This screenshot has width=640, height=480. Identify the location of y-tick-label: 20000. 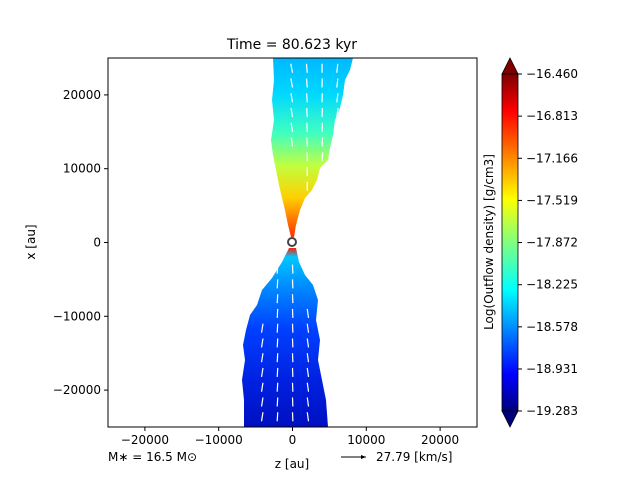
(82, 95).